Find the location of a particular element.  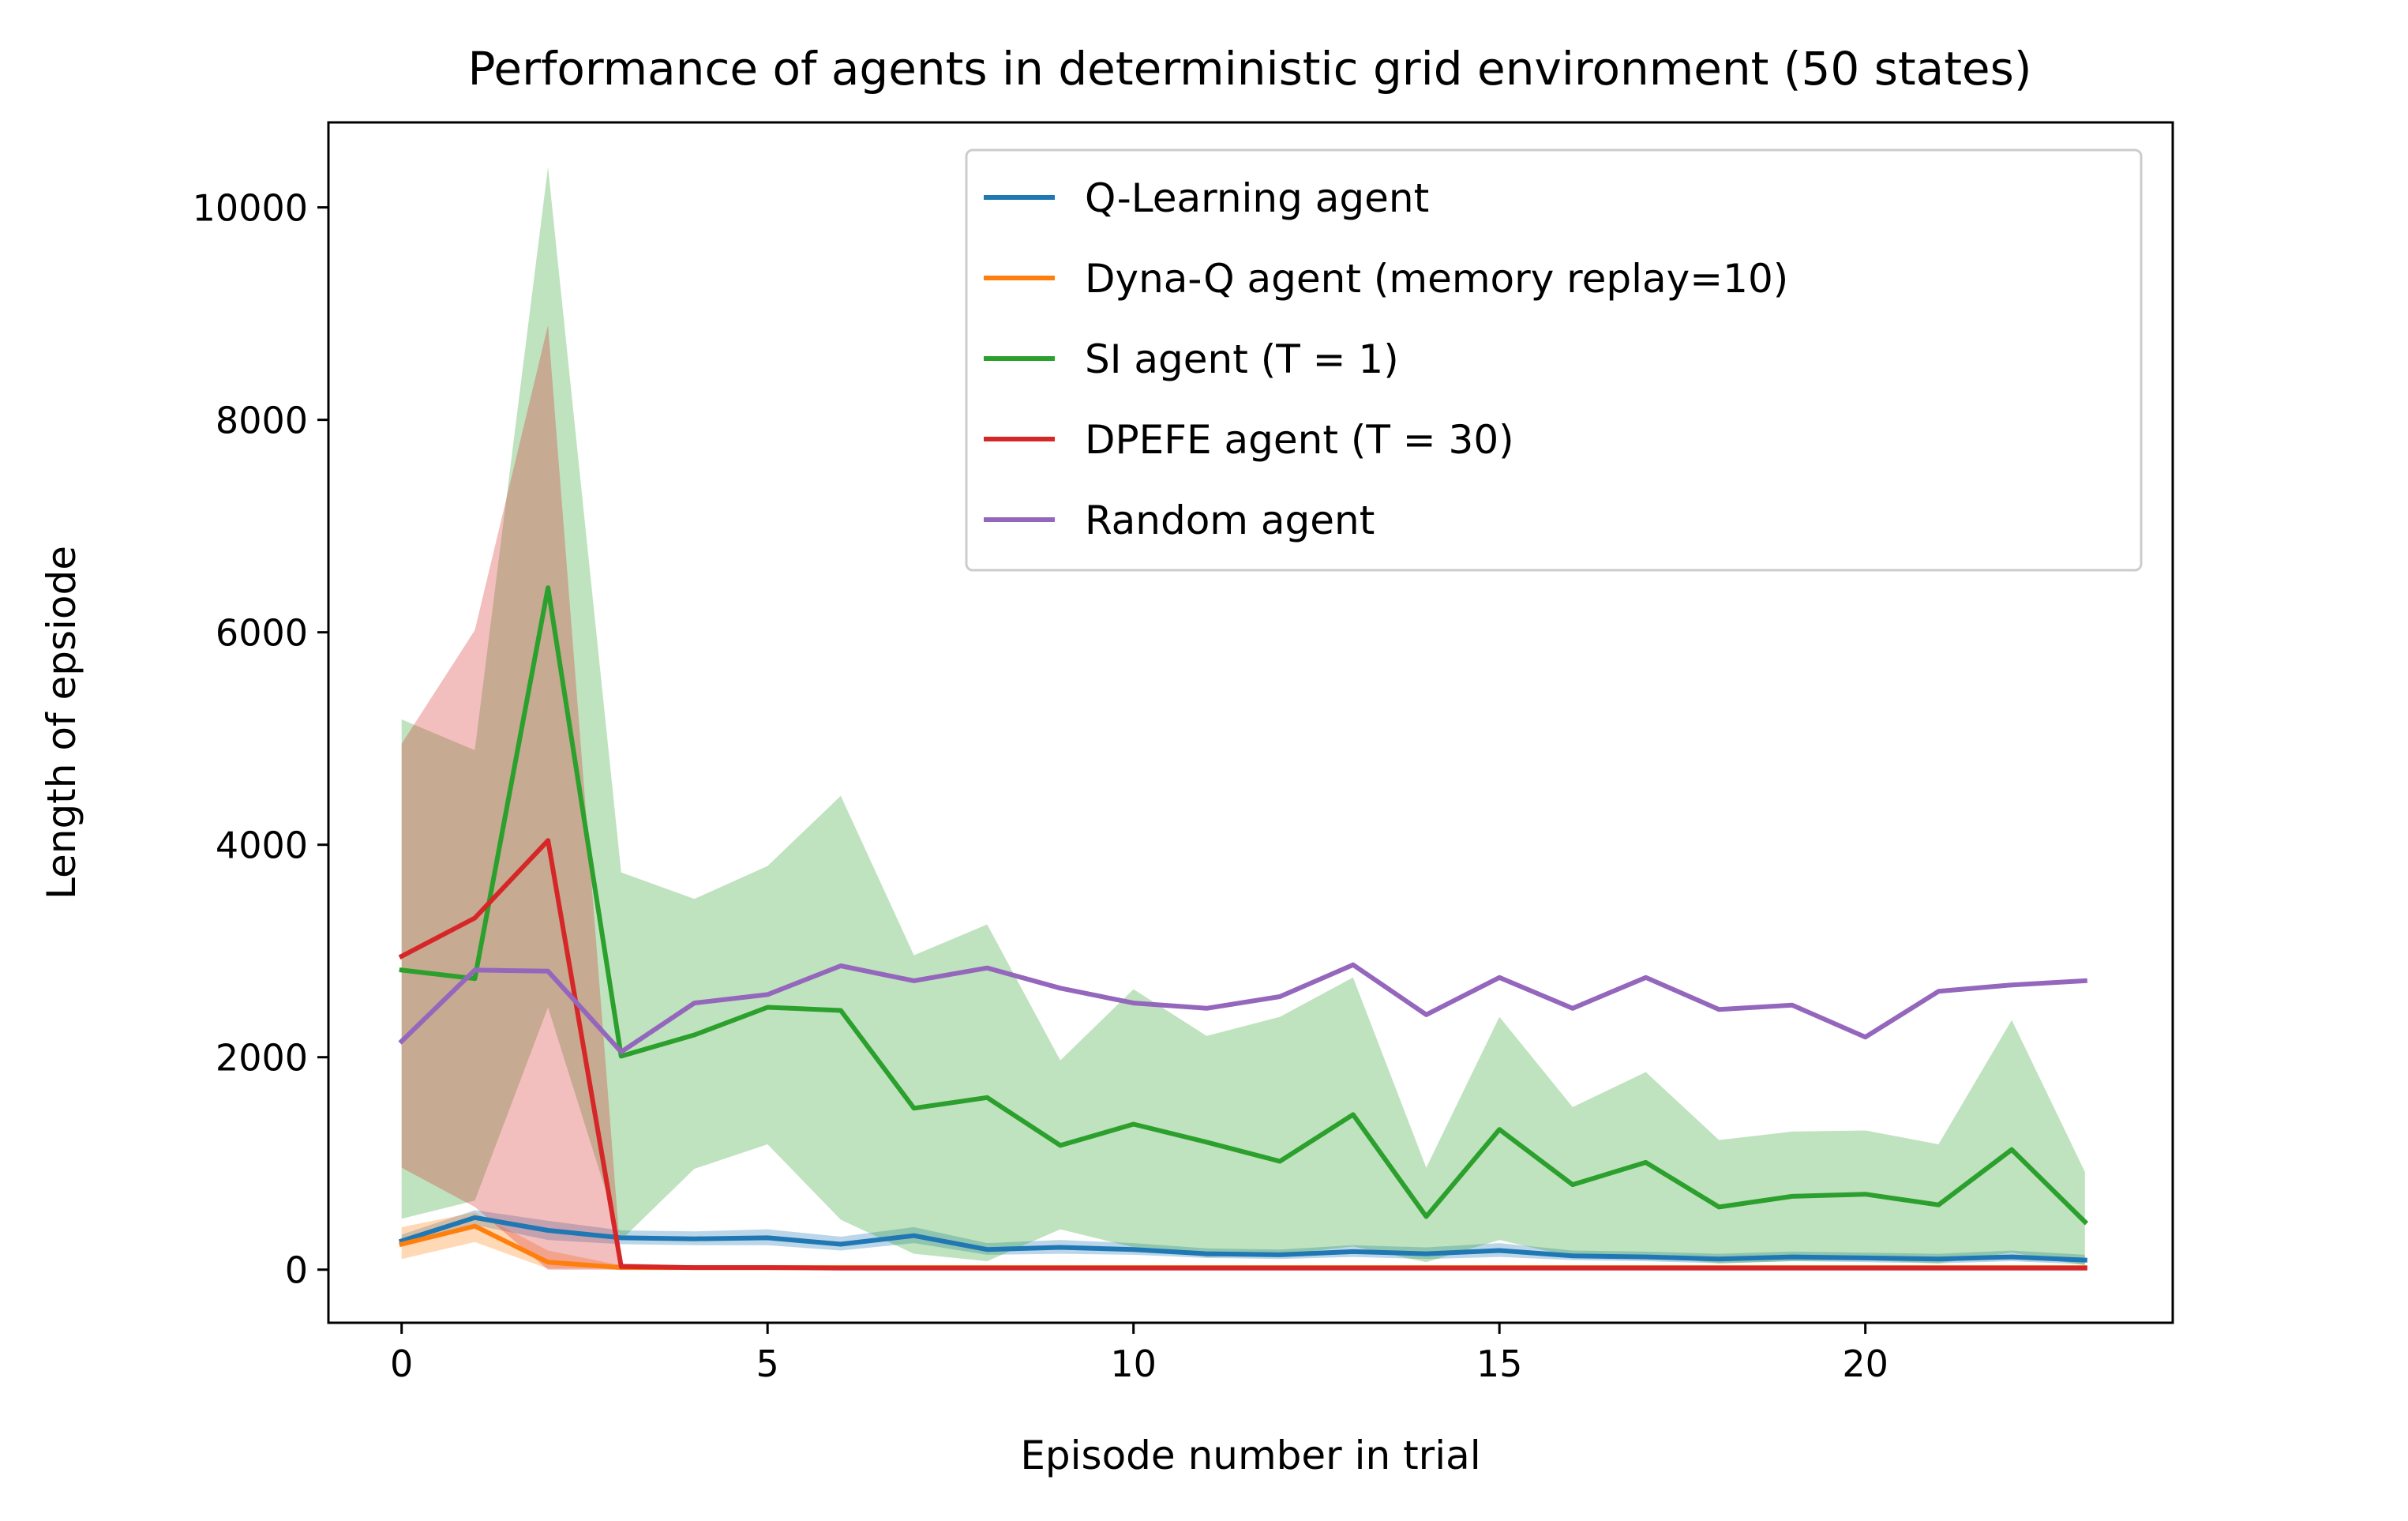

y-axis-ticks: 0 2000 4000 6000 8000 10000 is located at coordinates (260, 739).